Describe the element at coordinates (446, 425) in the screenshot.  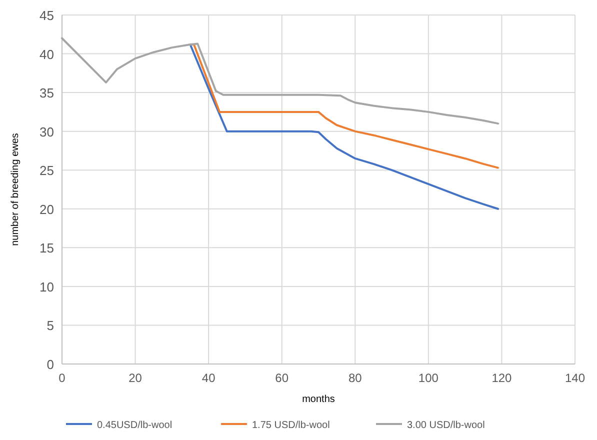
I see `legend-label: 3.00 USD/lb-wool` at that location.